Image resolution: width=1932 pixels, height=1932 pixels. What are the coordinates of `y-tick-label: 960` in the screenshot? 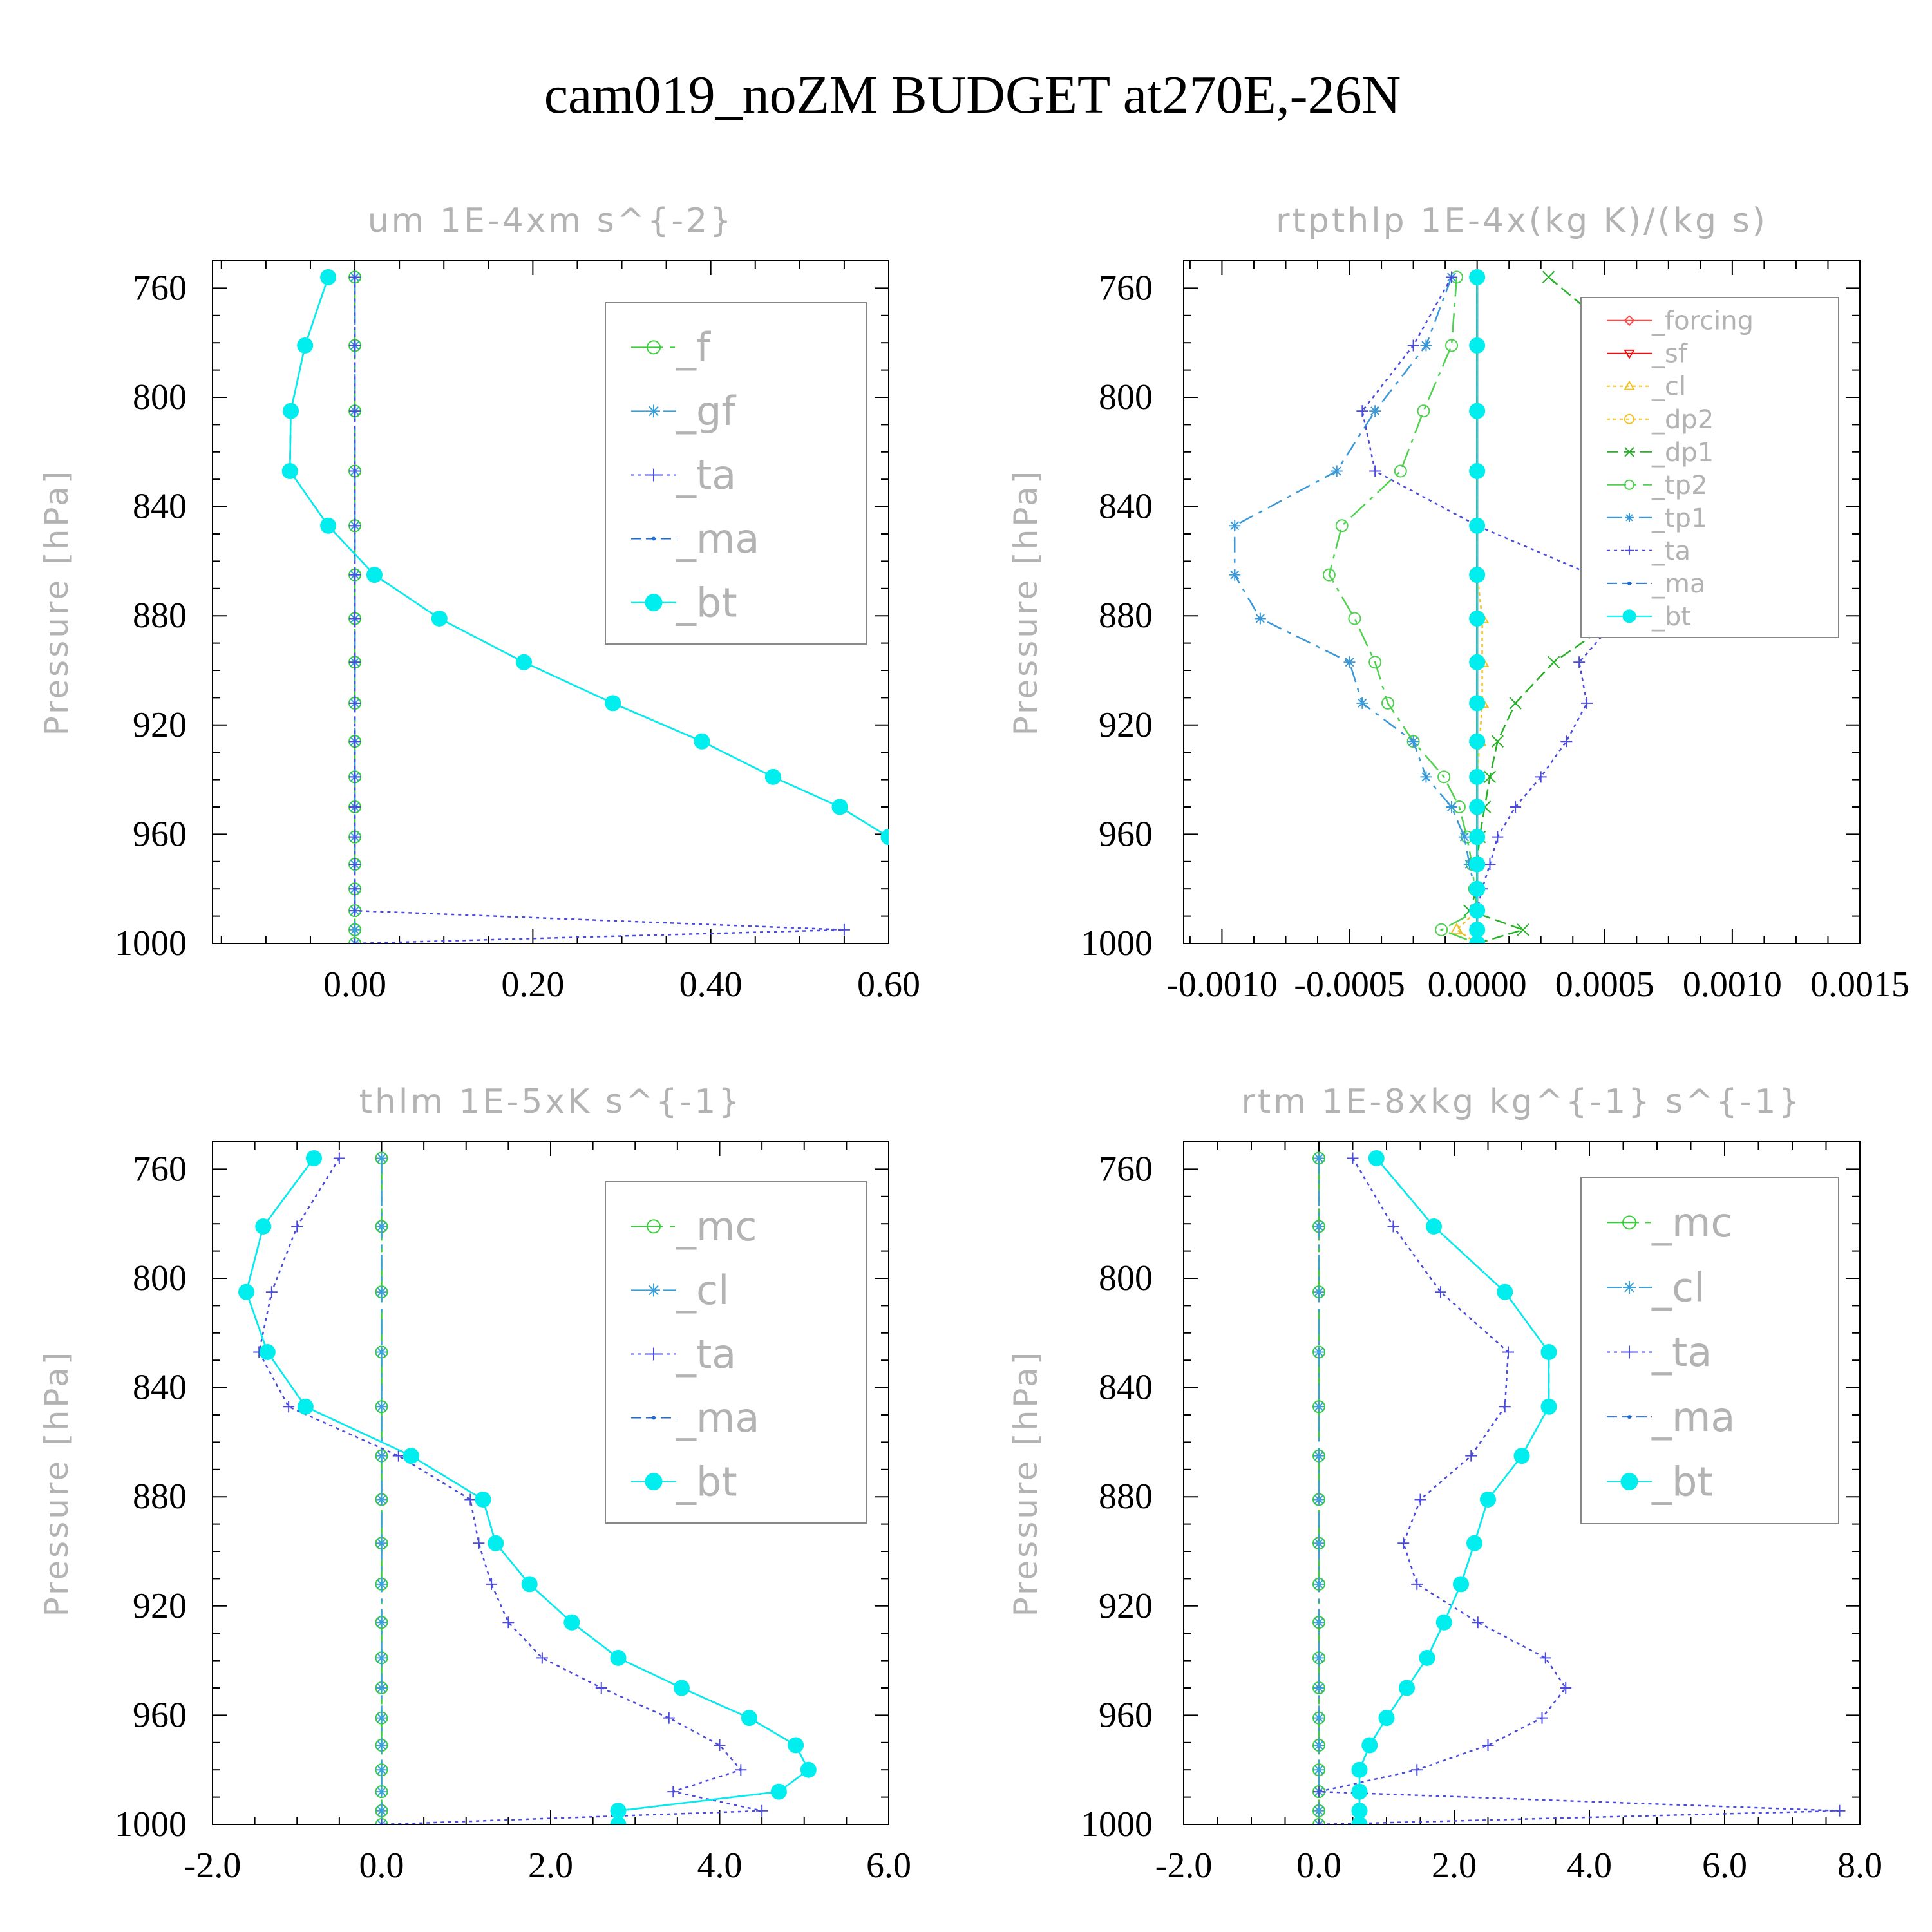 It's located at (1126, 834).